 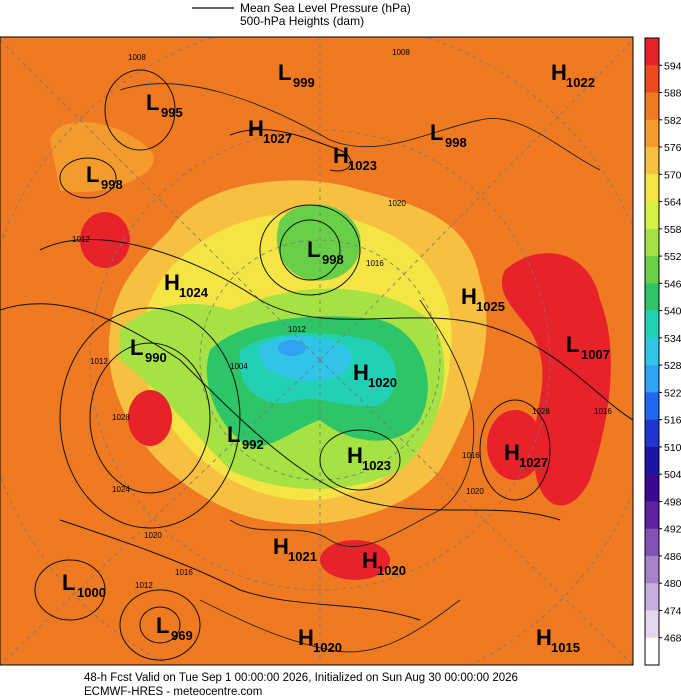 I want to click on center-value: 1007, so click(x=595, y=354).